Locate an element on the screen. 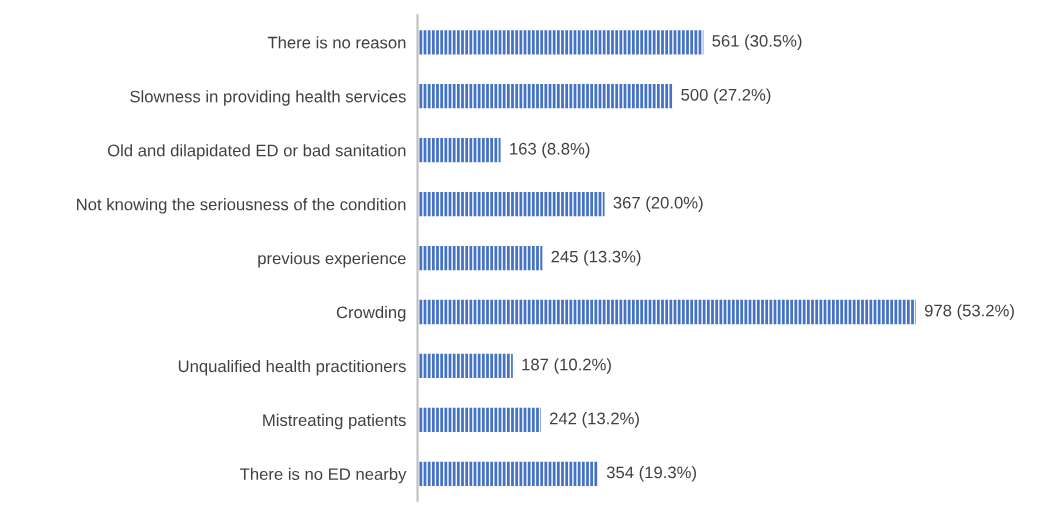 The height and width of the screenshot is (511, 1057). data-label: 163 (8.8%) is located at coordinates (550, 150).